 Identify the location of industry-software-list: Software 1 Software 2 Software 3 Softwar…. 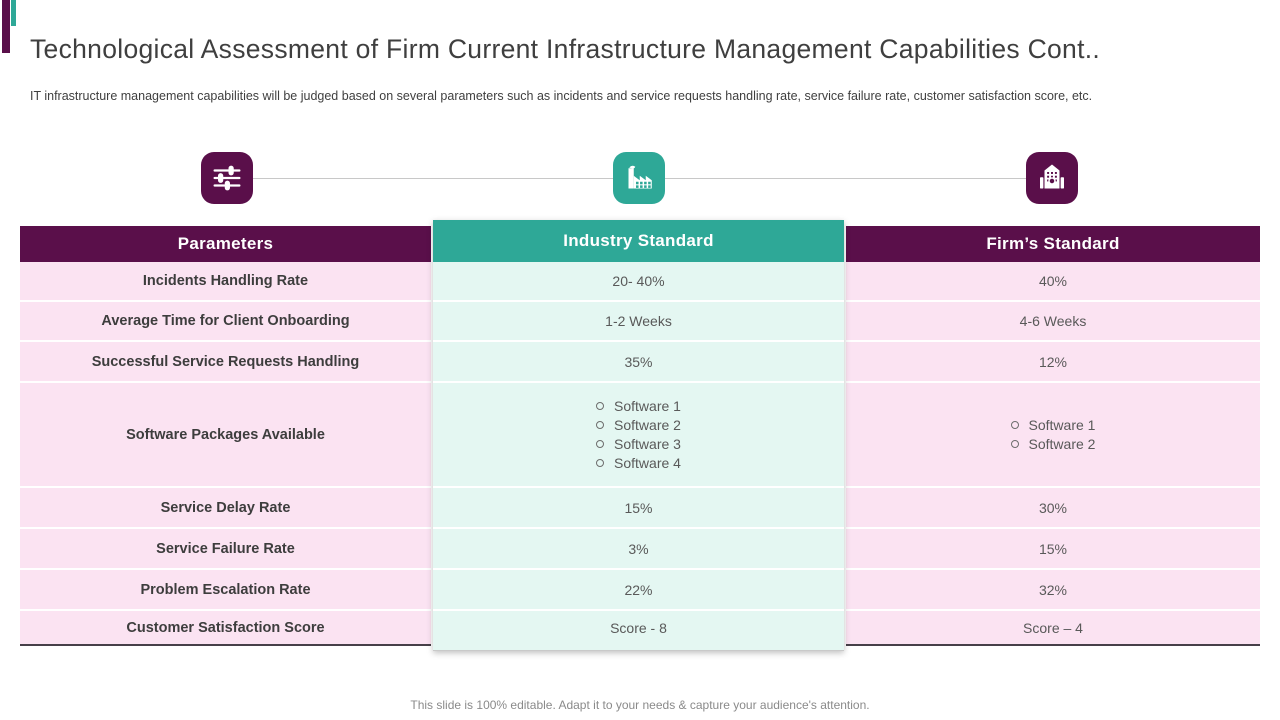
(638, 435).